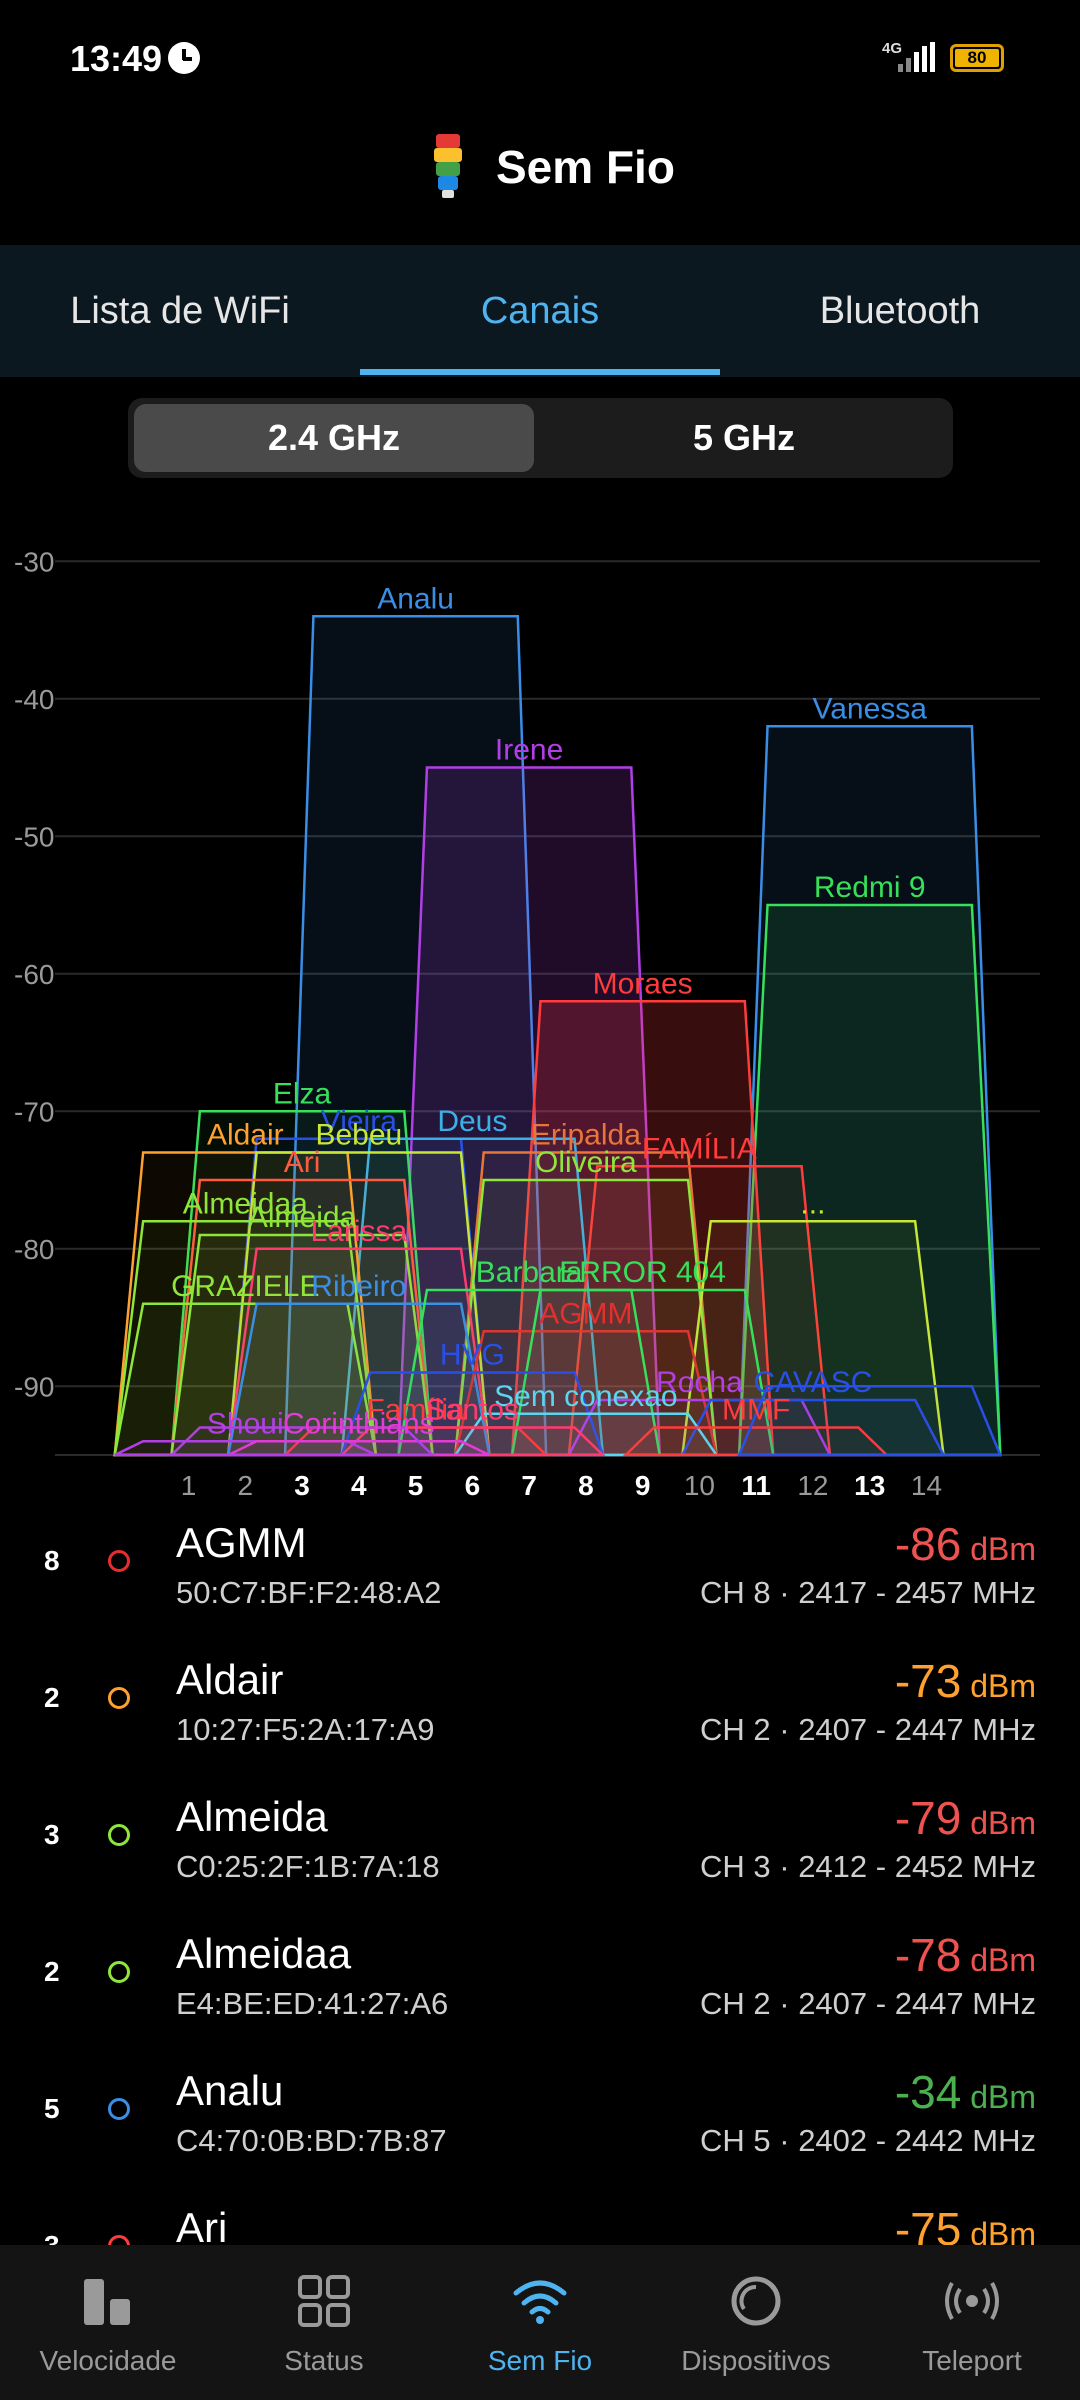 The image size is (1080, 2400). What do you see at coordinates (529, 750) in the screenshot?
I see `series-label: Irene` at bounding box center [529, 750].